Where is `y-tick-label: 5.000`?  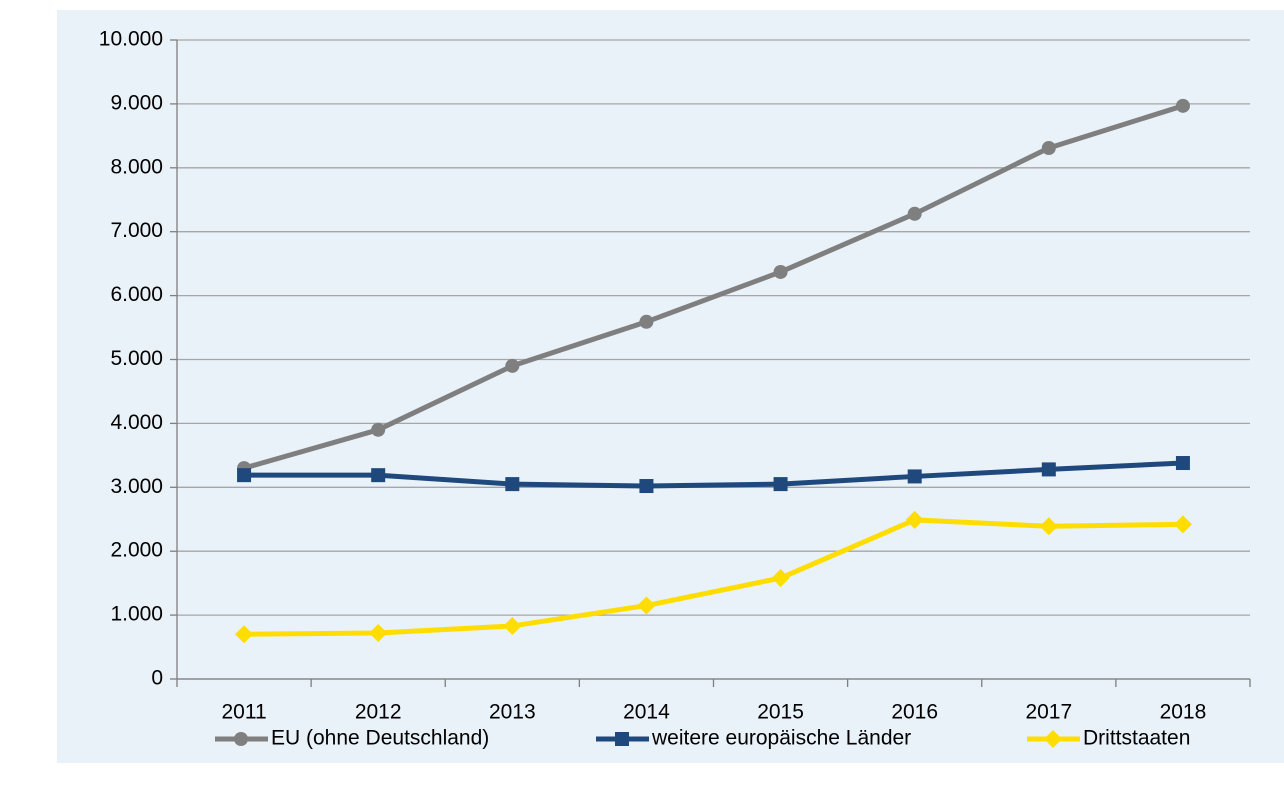
y-tick-label: 5.000 is located at coordinates (136, 358).